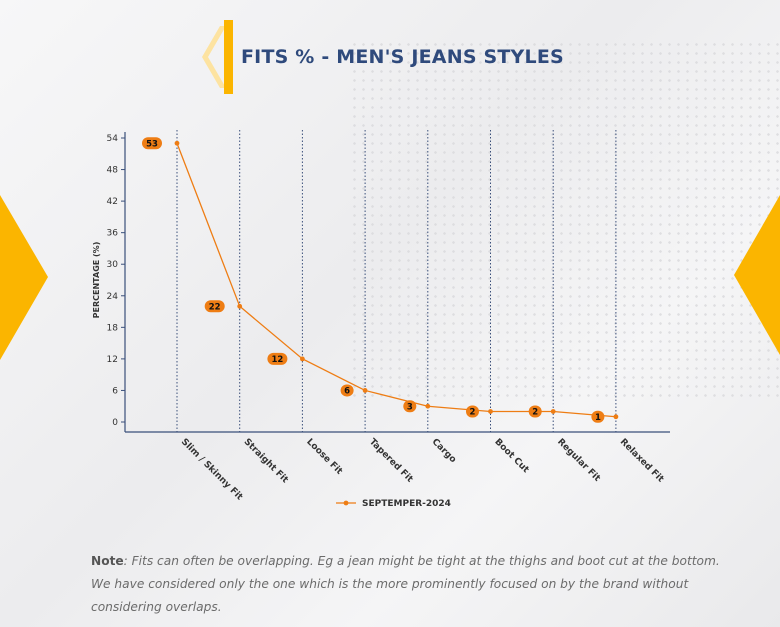  I want to click on x-tick-label: Loose Fit, so click(324, 457).